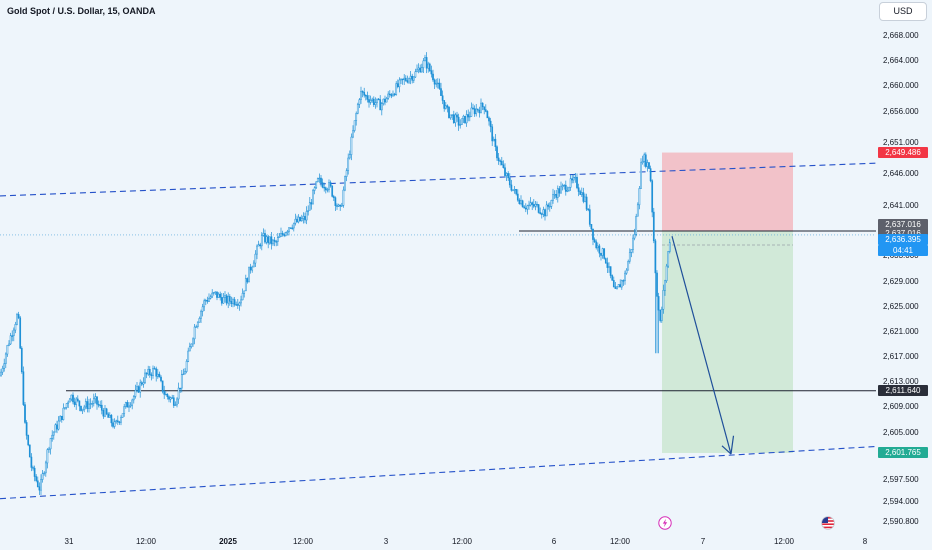 Image resolution: width=932 pixels, height=550 pixels. Describe the element at coordinates (828, 523) in the screenshot. I see `us-flag-icon` at that location.